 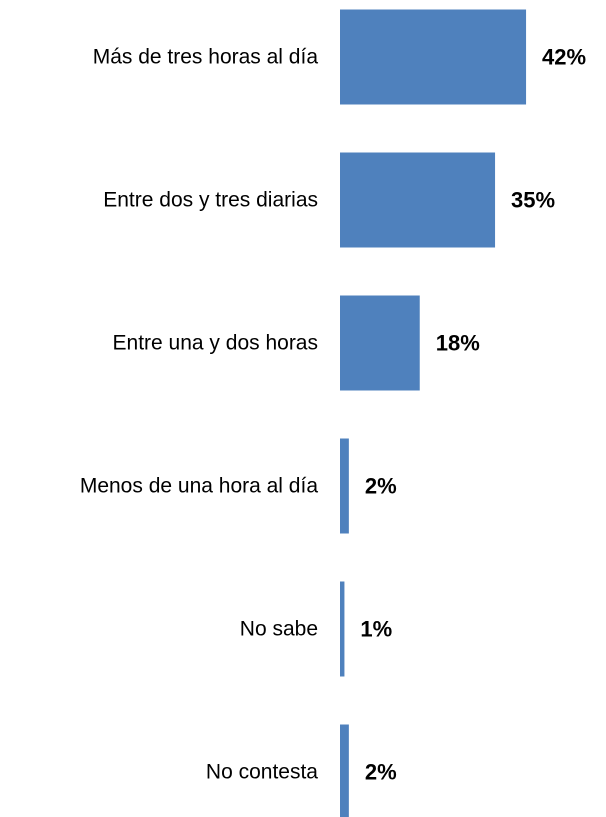 I want to click on value-label-5: 1%, so click(x=376, y=629).